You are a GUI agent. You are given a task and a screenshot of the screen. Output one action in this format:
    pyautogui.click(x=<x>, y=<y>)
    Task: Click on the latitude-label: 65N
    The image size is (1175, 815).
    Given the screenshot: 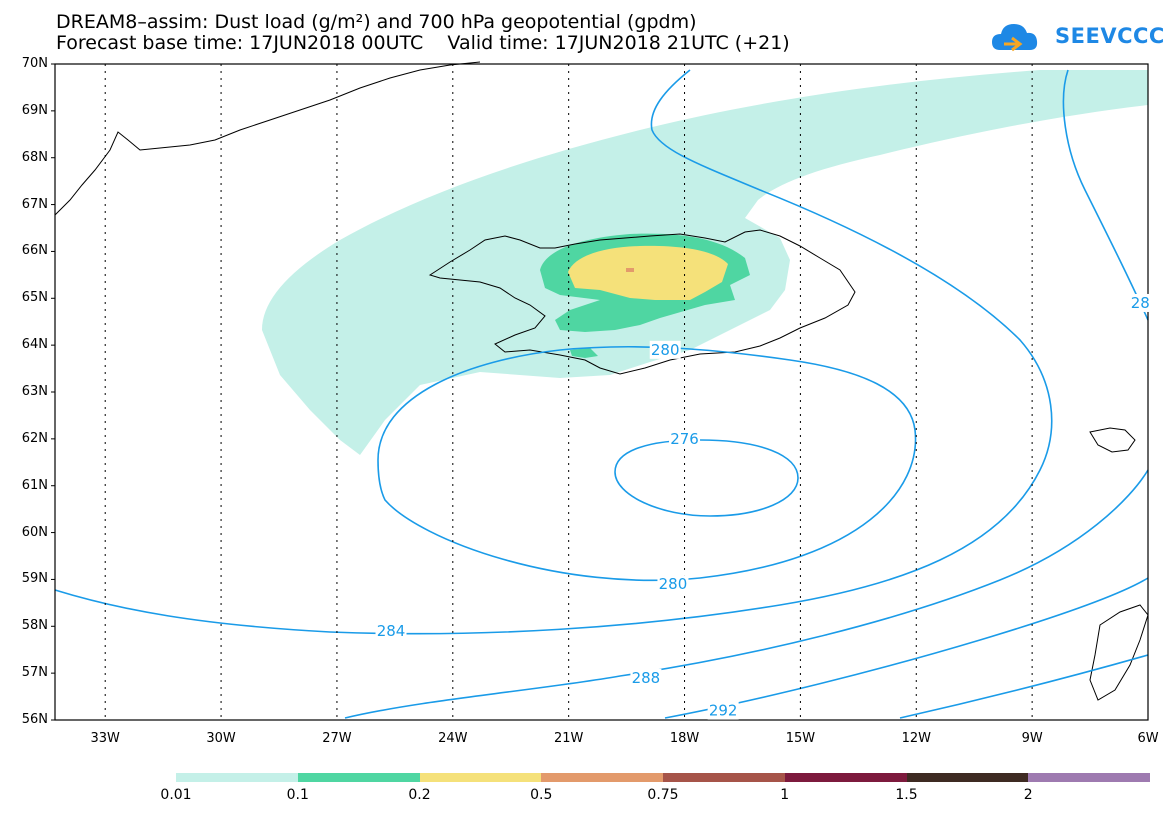 What is the action you would take?
    pyautogui.click(x=34, y=298)
    